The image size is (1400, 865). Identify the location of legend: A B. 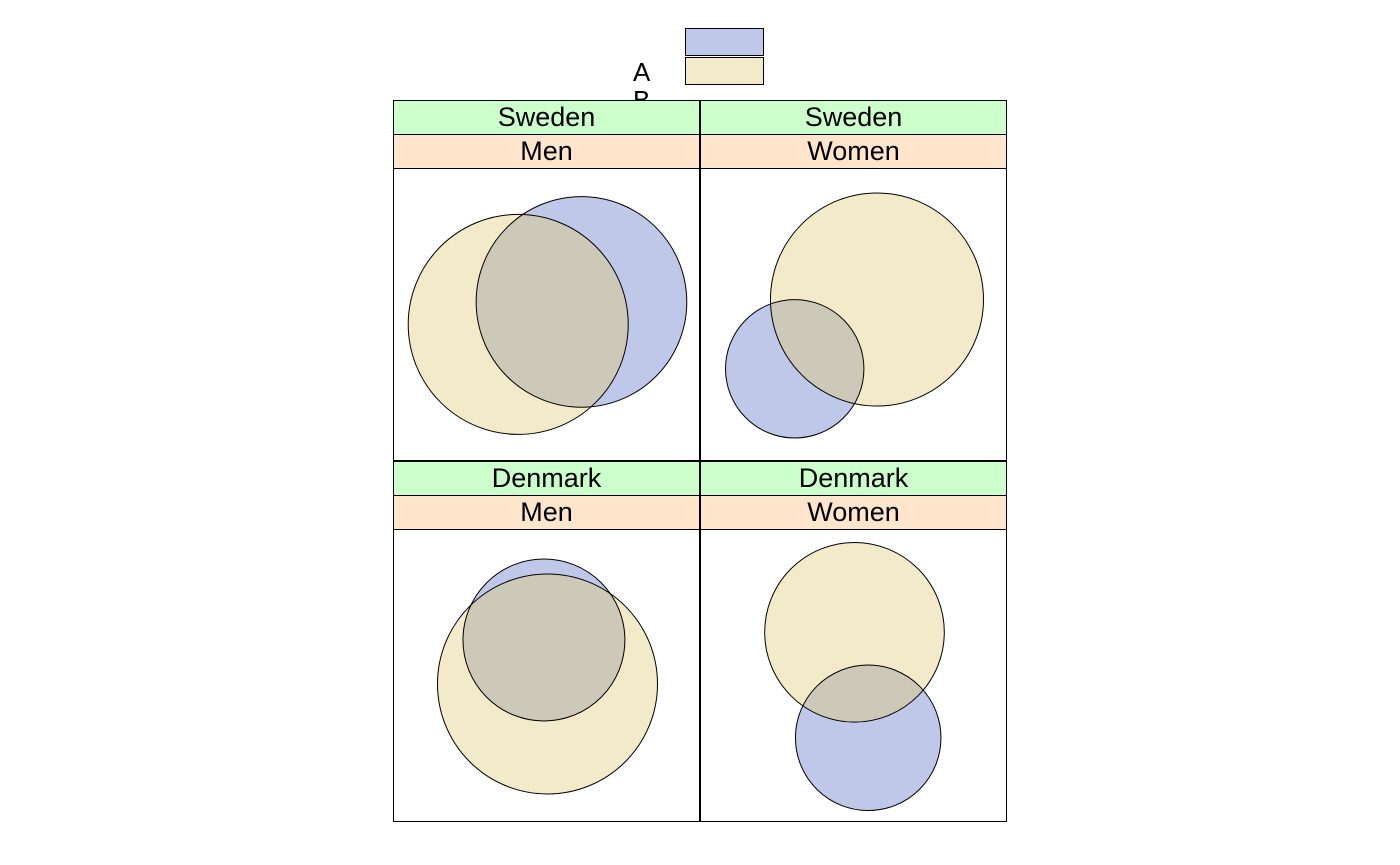
(695, 71).